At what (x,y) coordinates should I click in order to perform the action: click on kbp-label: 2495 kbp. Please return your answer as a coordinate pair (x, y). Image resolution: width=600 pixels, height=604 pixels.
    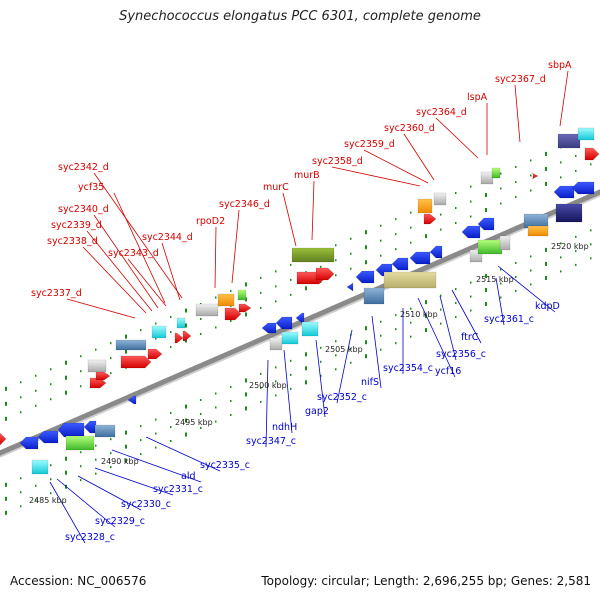
    Looking at the image, I should click on (194, 422).